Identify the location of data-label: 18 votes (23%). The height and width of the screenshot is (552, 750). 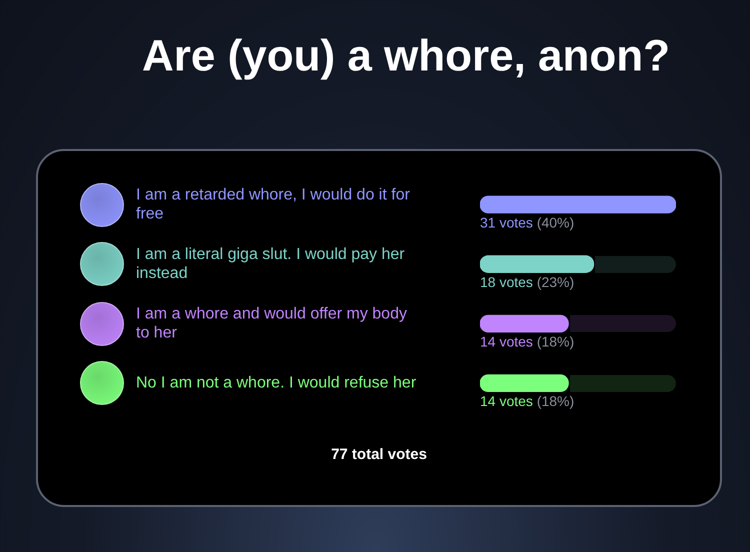
(527, 282).